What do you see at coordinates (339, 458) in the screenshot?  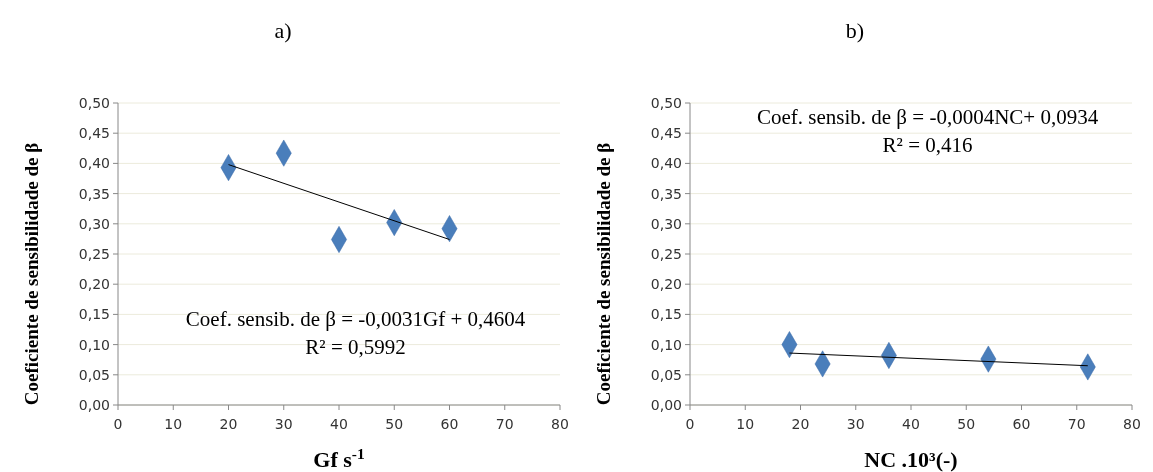 I see `x-axis-title: Gf s$^{-1}$` at bounding box center [339, 458].